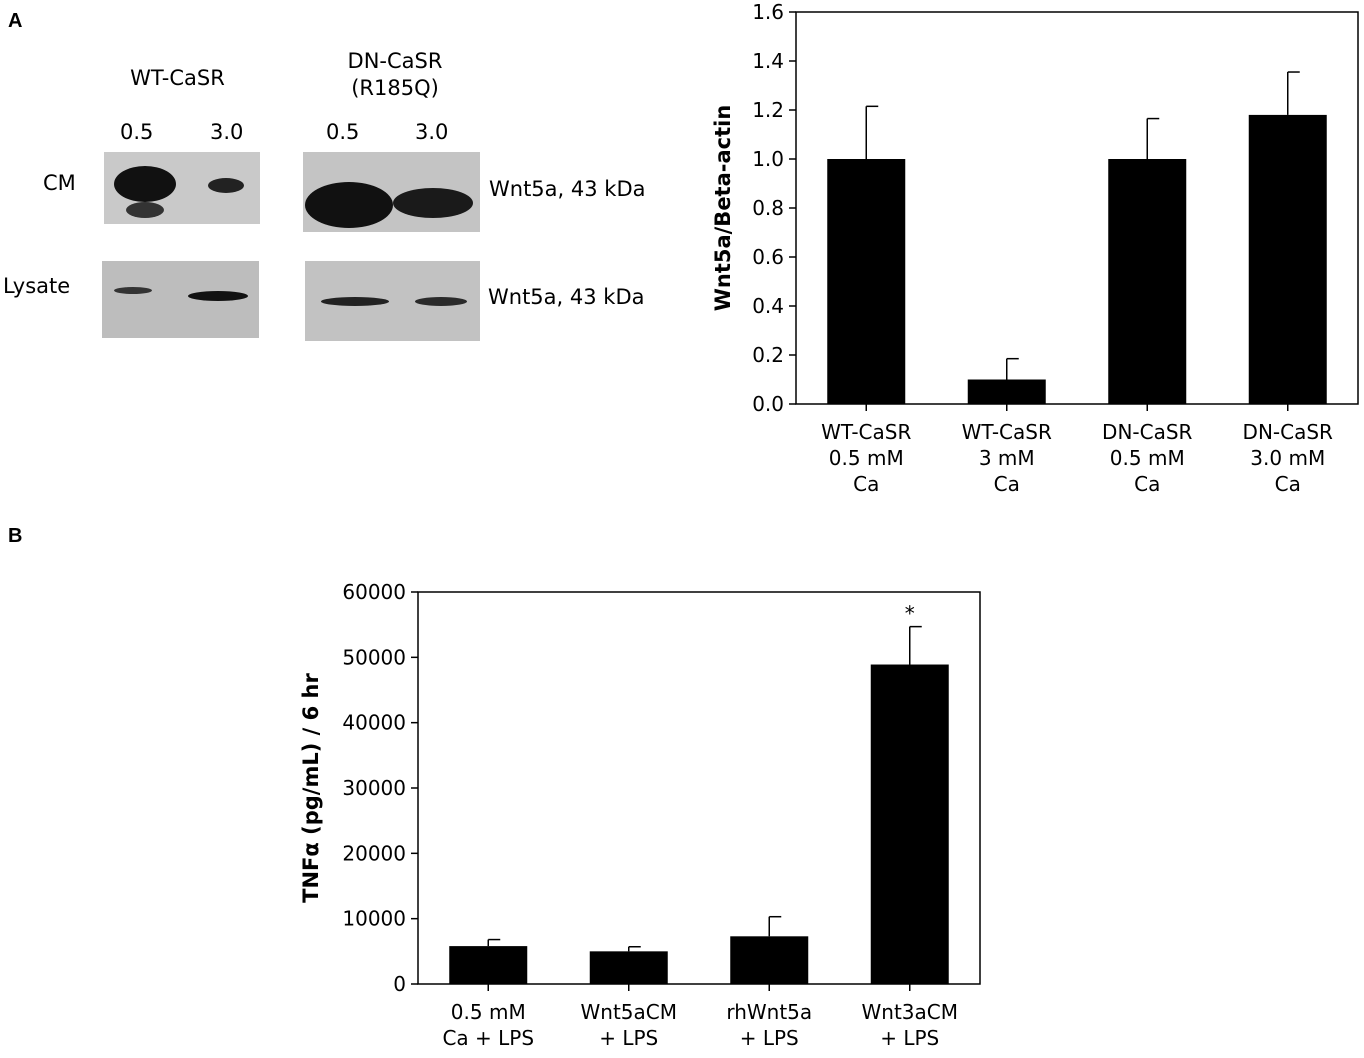  What do you see at coordinates (374, 592) in the screenshot?
I see `y-tick-label: 60000` at bounding box center [374, 592].